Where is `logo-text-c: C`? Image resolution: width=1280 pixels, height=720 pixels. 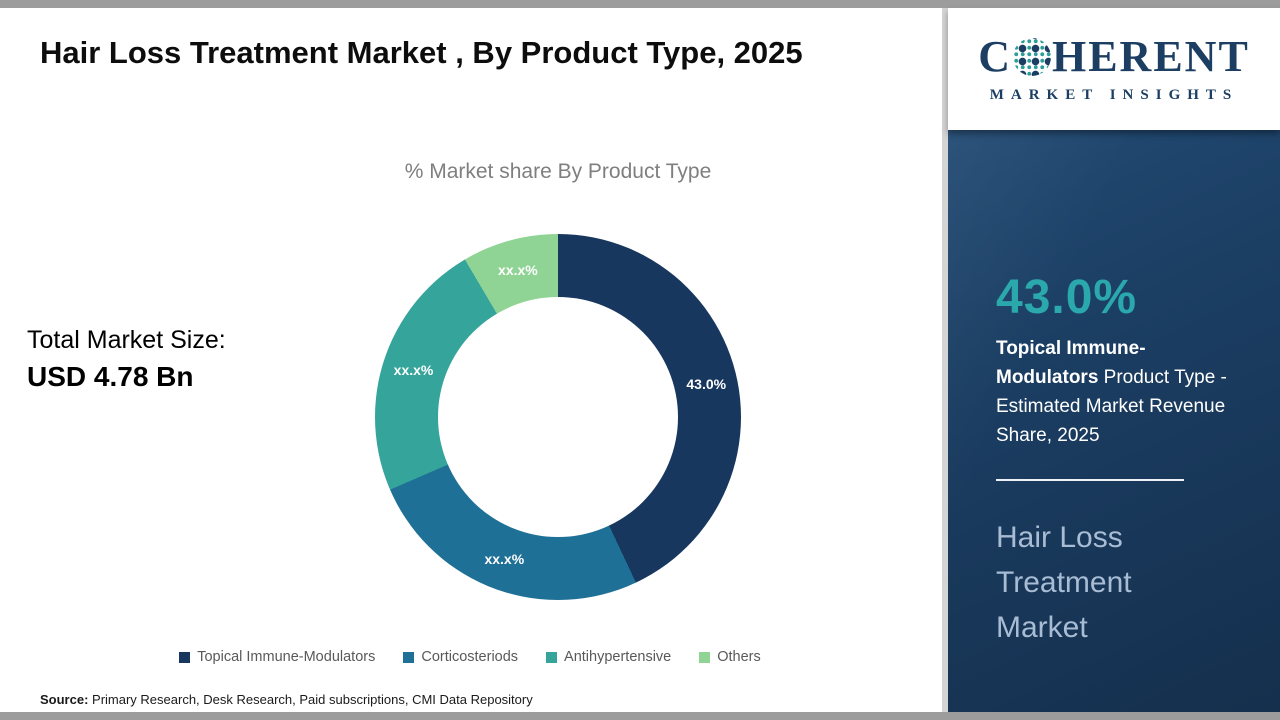 logo-text-c: C is located at coordinates (995, 56).